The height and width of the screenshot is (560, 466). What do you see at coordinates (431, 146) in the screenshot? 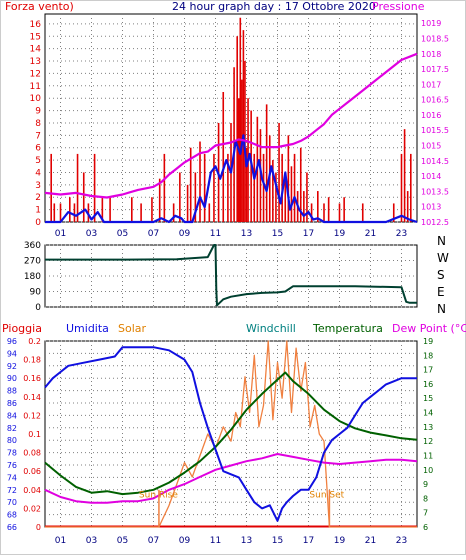
I see `pressure-y-tick-5: 1015` at bounding box center [431, 146].